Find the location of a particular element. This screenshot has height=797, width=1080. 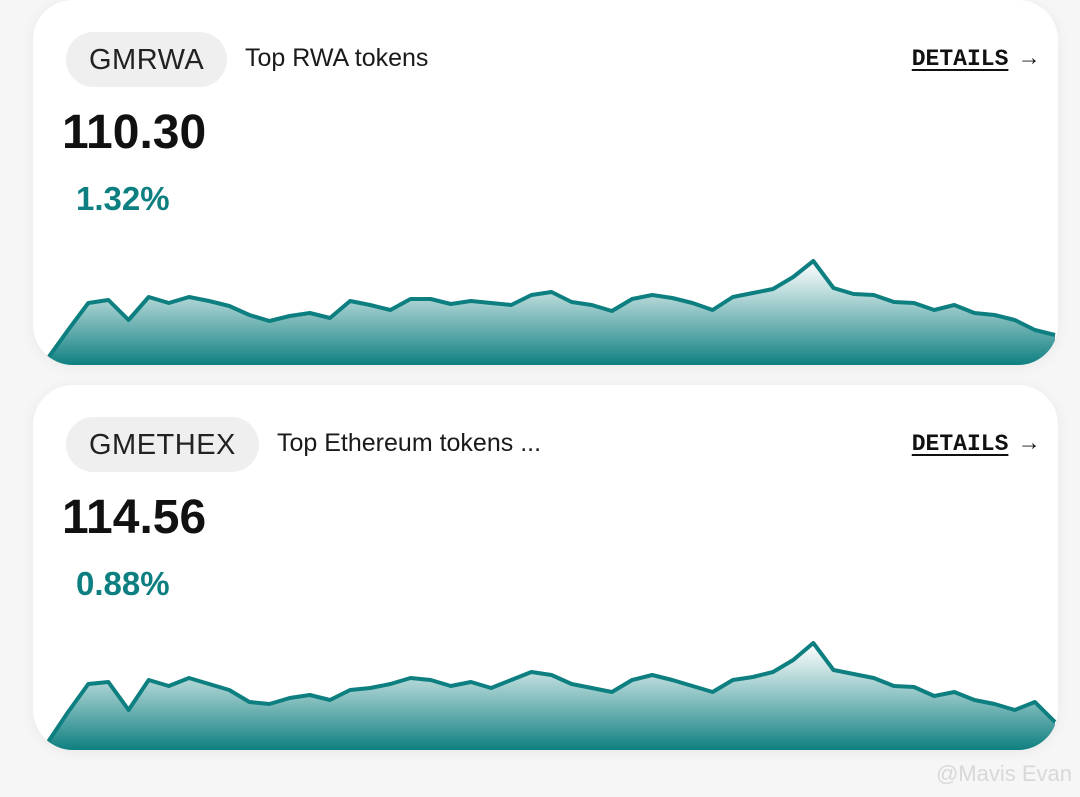

price: 114.56 is located at coordinates (134, 517).